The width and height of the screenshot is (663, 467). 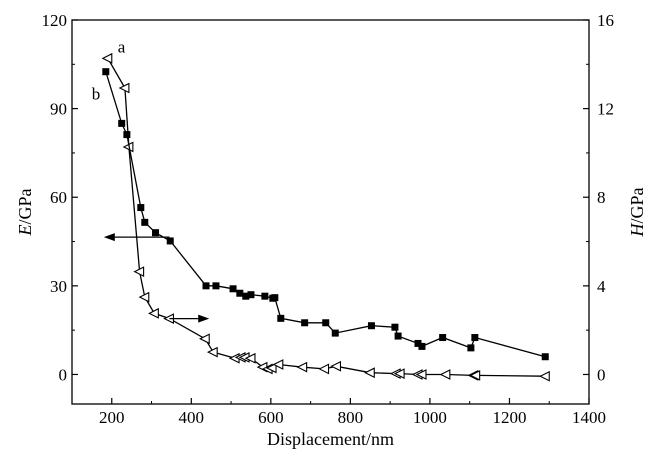 What do you see at coordinates (58, 109) in the screenshot?
I see `left-y-tick-label: 90` at bounding box center [58, 109].